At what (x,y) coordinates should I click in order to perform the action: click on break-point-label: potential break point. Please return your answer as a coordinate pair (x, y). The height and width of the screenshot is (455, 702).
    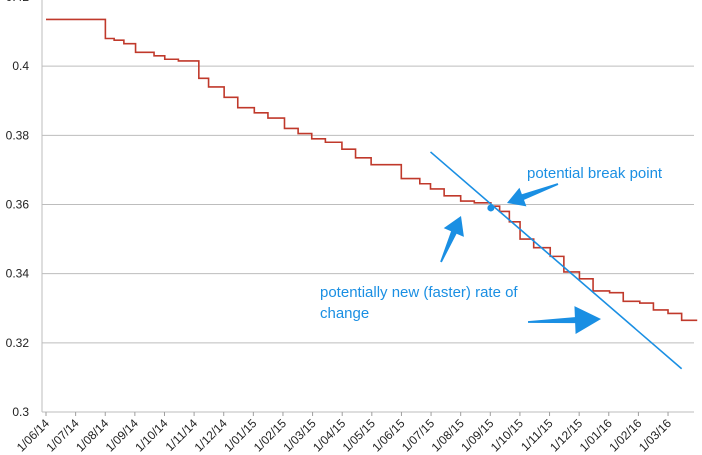
    Looking at the image, I should click on (595, 173).